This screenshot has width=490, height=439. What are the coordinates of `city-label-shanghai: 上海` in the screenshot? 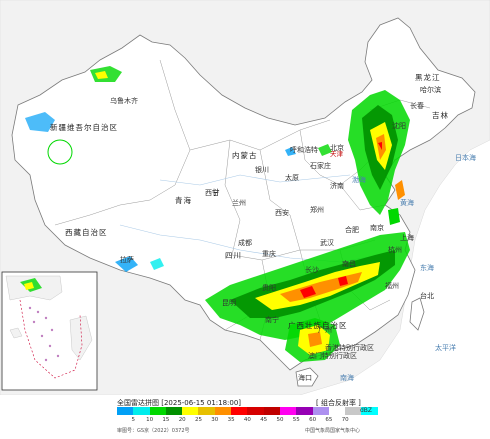 It's located at (407, 237).